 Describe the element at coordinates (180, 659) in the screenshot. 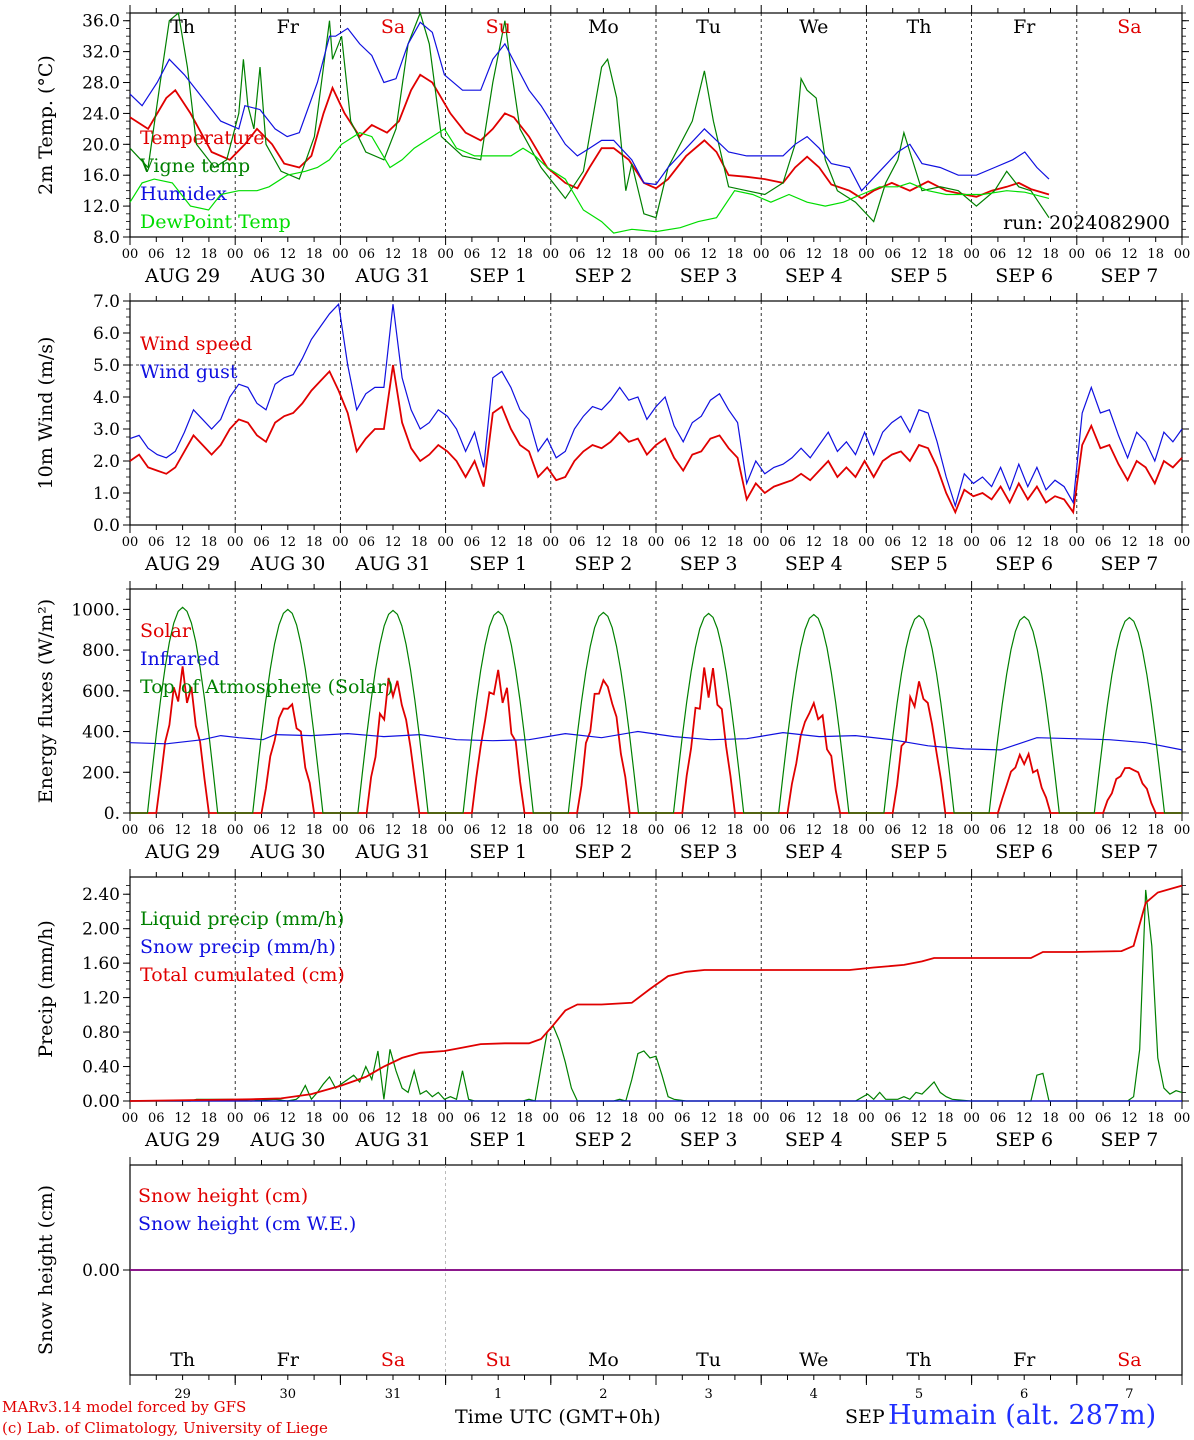

I see `legend-entry: Infrared` at that location.